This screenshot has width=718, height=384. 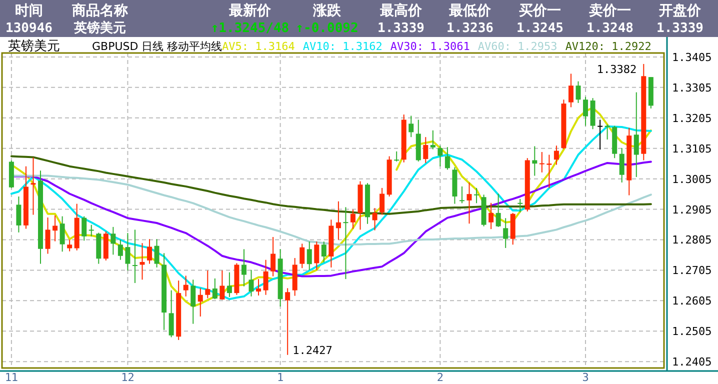 I want to click on annotation: 1.2427, so click(x=312, y=350).